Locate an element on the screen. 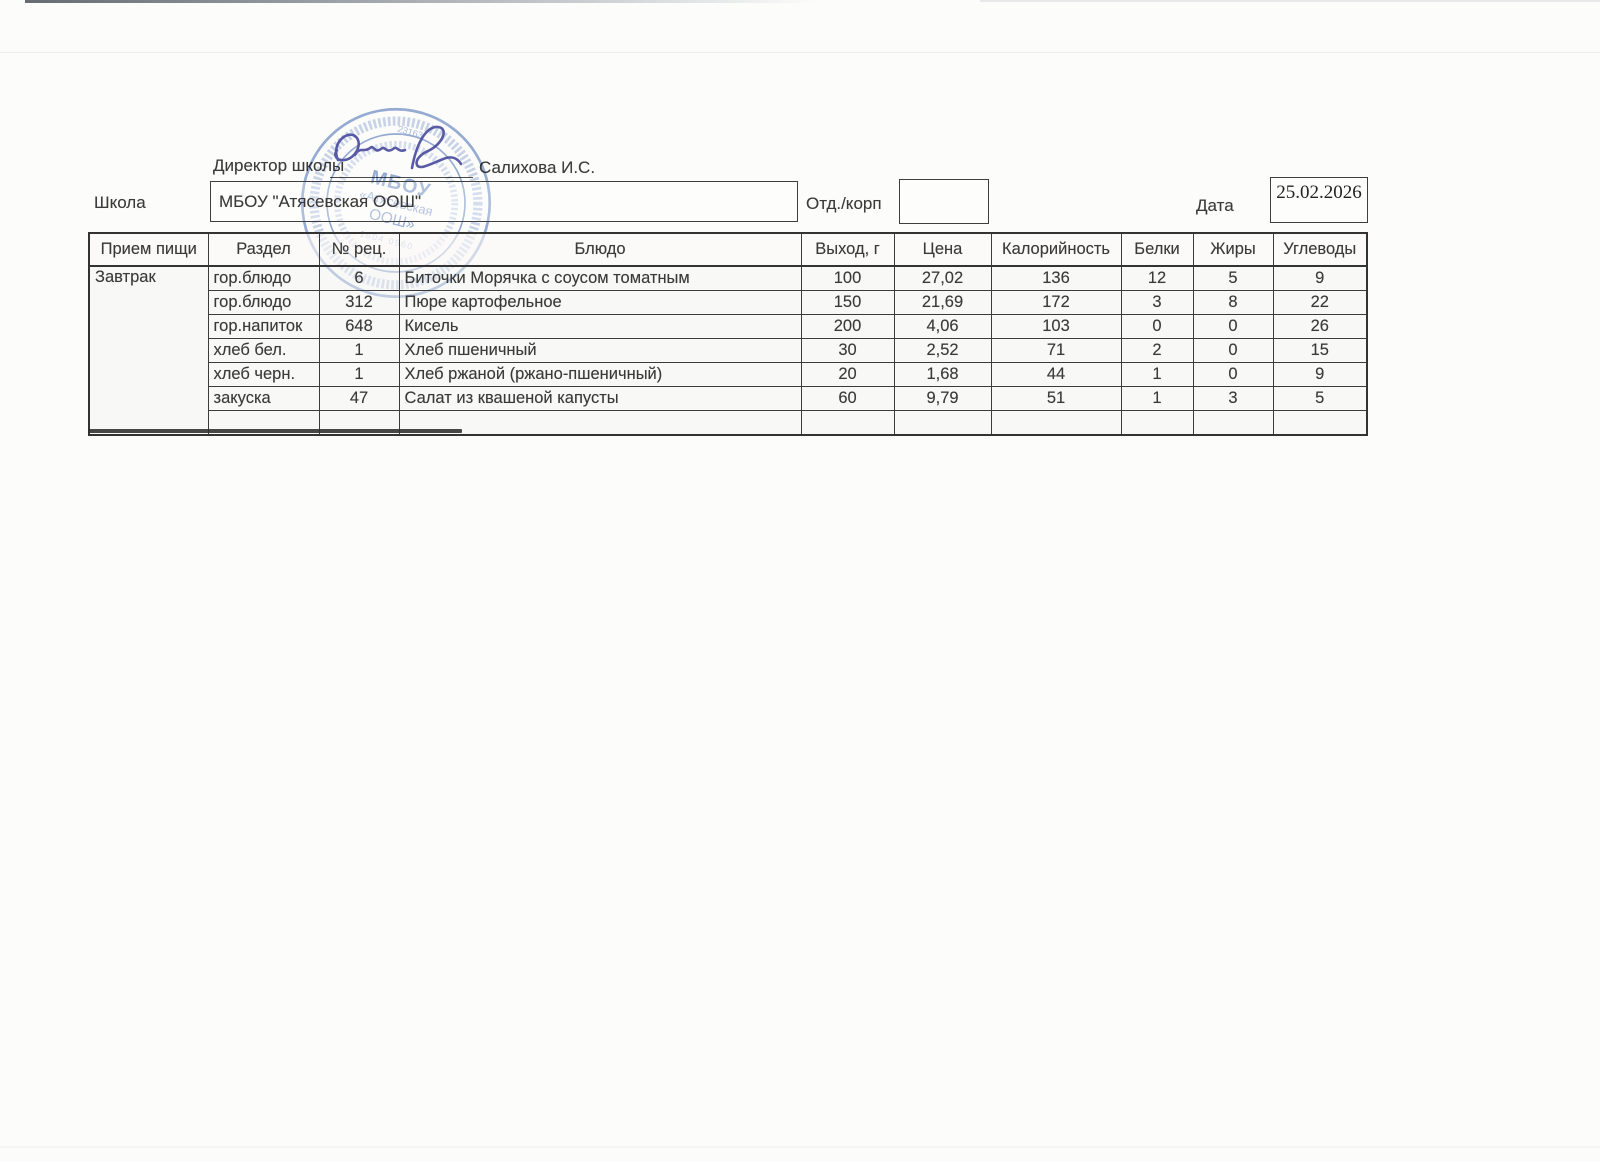 This screenshot has width=1600, height=1162. weight-cell: 150 is located at coordinates (847, 302).